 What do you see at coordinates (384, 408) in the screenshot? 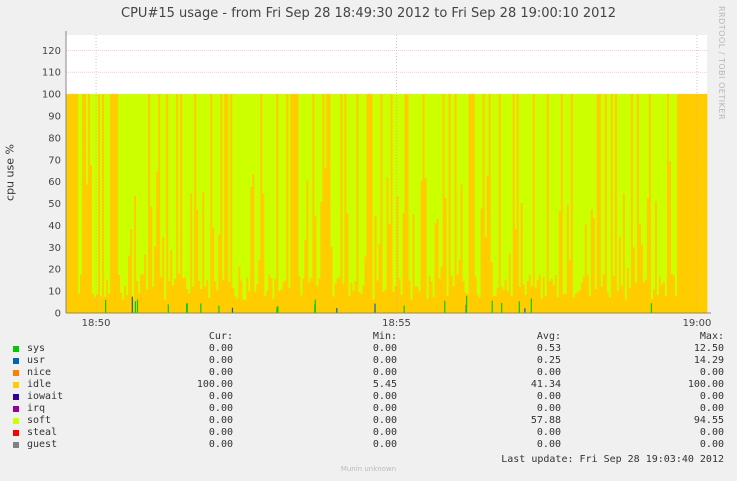
I see `value-min: 0.00` at bounding box center [384, 408].